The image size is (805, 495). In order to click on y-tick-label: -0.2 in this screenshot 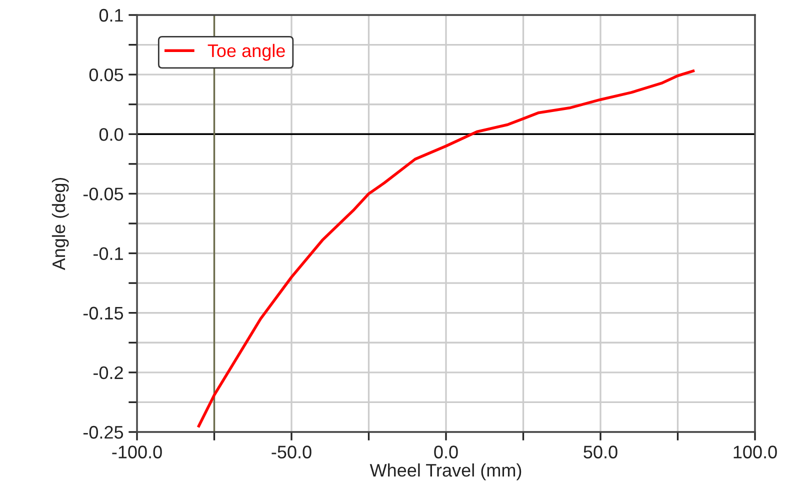, I will do `click(108, 373)`.